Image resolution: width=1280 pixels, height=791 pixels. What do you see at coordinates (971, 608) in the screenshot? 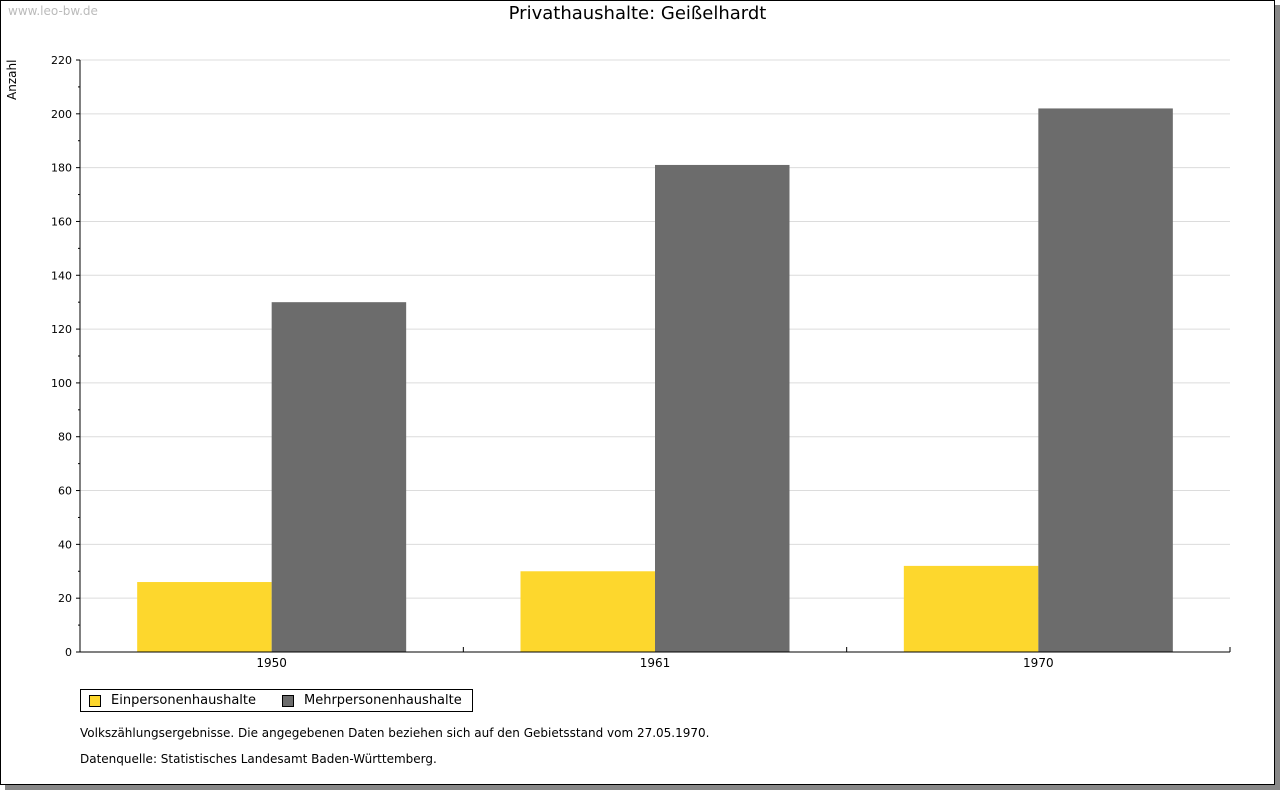
I see `bar-einpersonen-1970` at bounding box center [971, 608].